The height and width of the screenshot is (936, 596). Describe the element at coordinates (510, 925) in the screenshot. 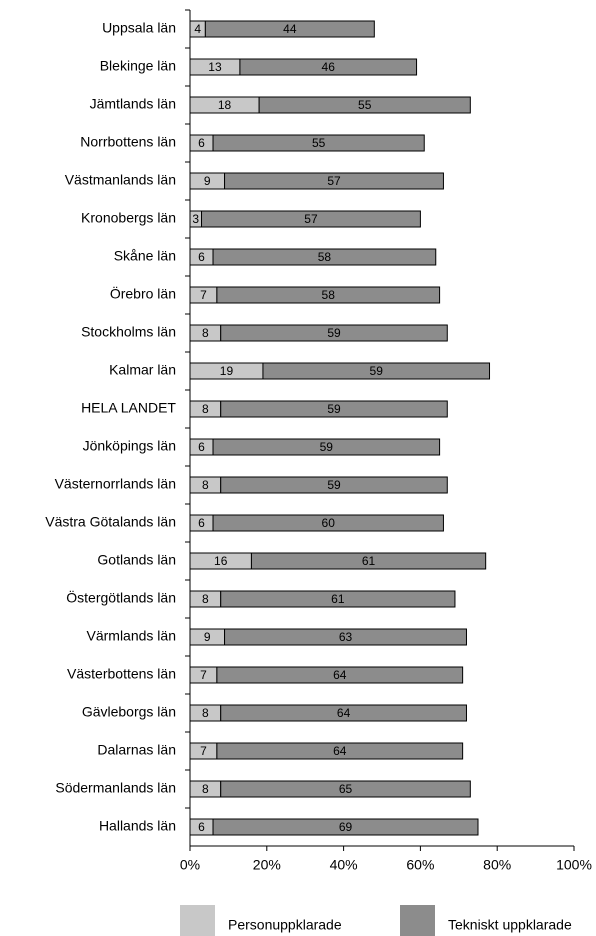

I see `legend-label: Tekniskt uppklarade` at that location.